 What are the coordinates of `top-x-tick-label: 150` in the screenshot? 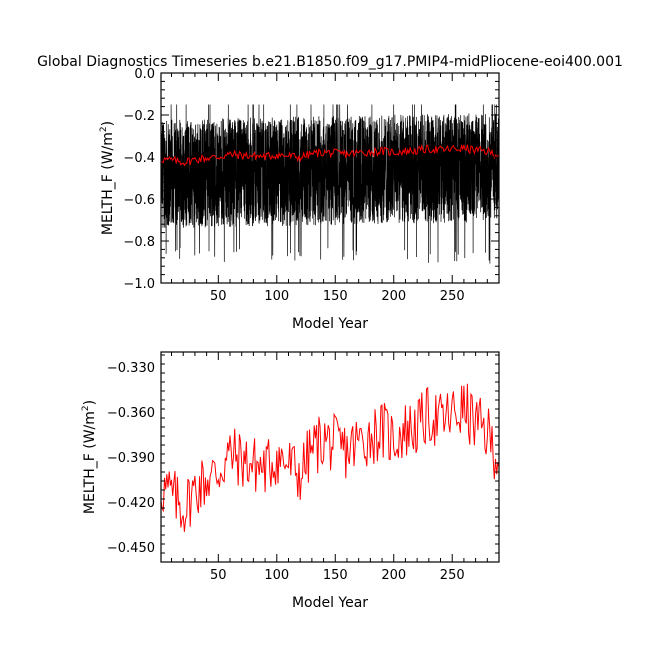 It's located at (335, 296).